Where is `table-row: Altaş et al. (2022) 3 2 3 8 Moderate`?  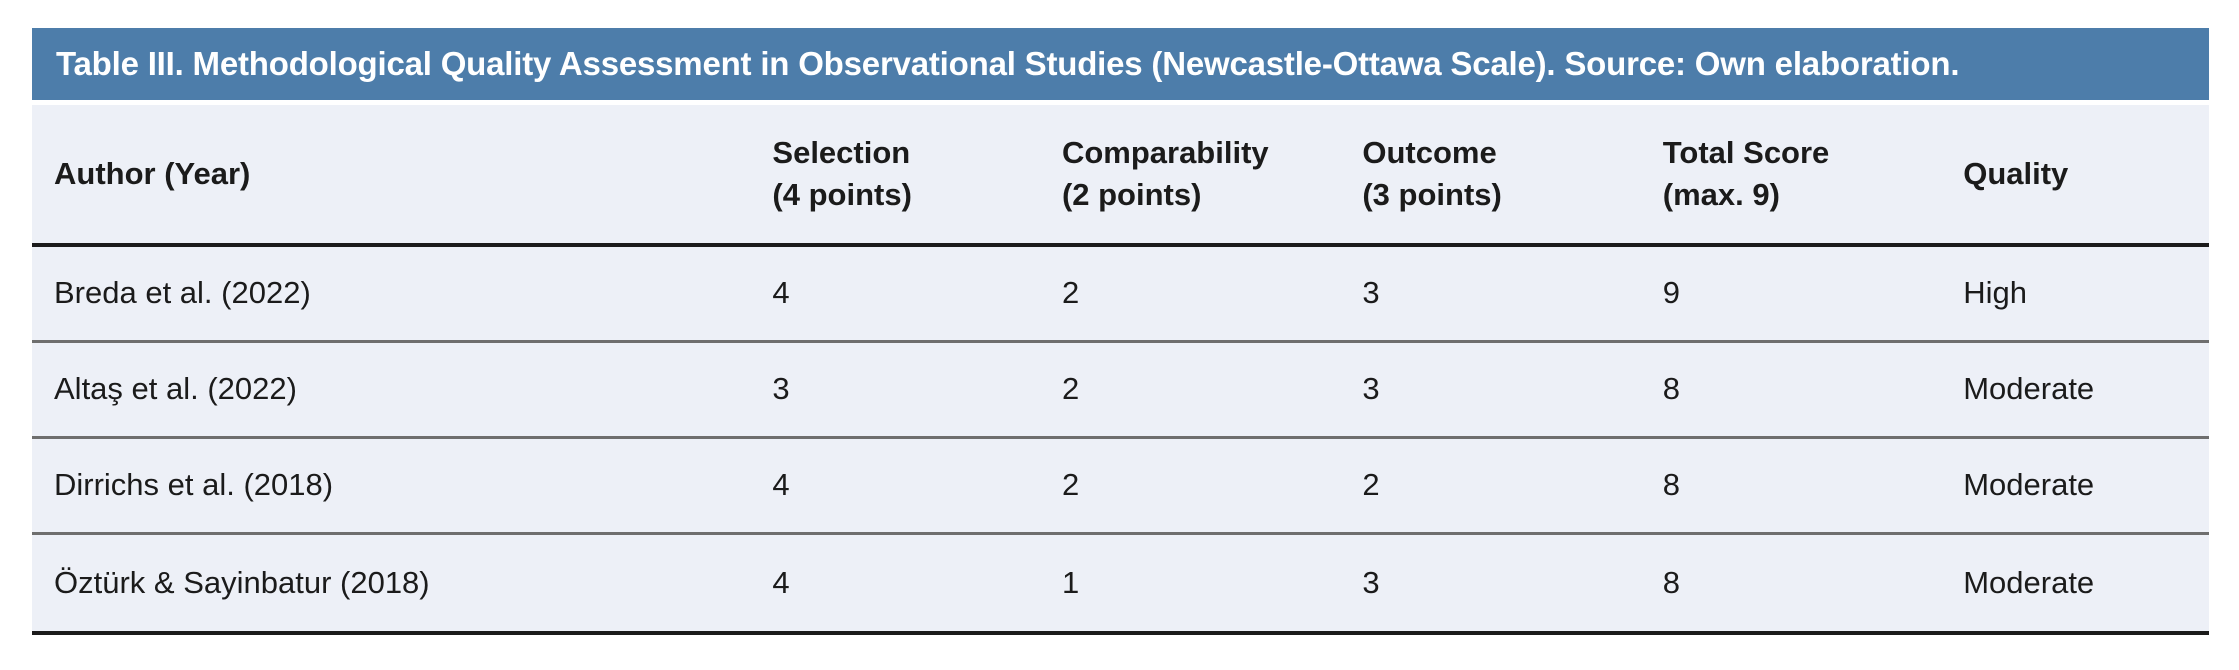 table-row: Altaş et al. (2022) 3 2 3 8 Moderate is located at coordinates (1120, 389).